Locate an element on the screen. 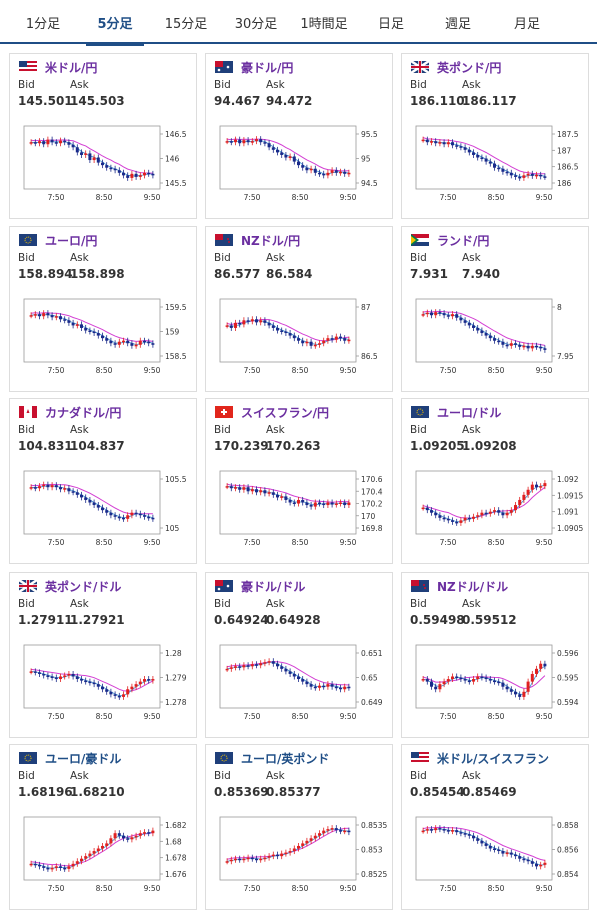 This screenshot has width=597, height=916. y-tick-label: 105.5 is located at coordinates (176, 479).